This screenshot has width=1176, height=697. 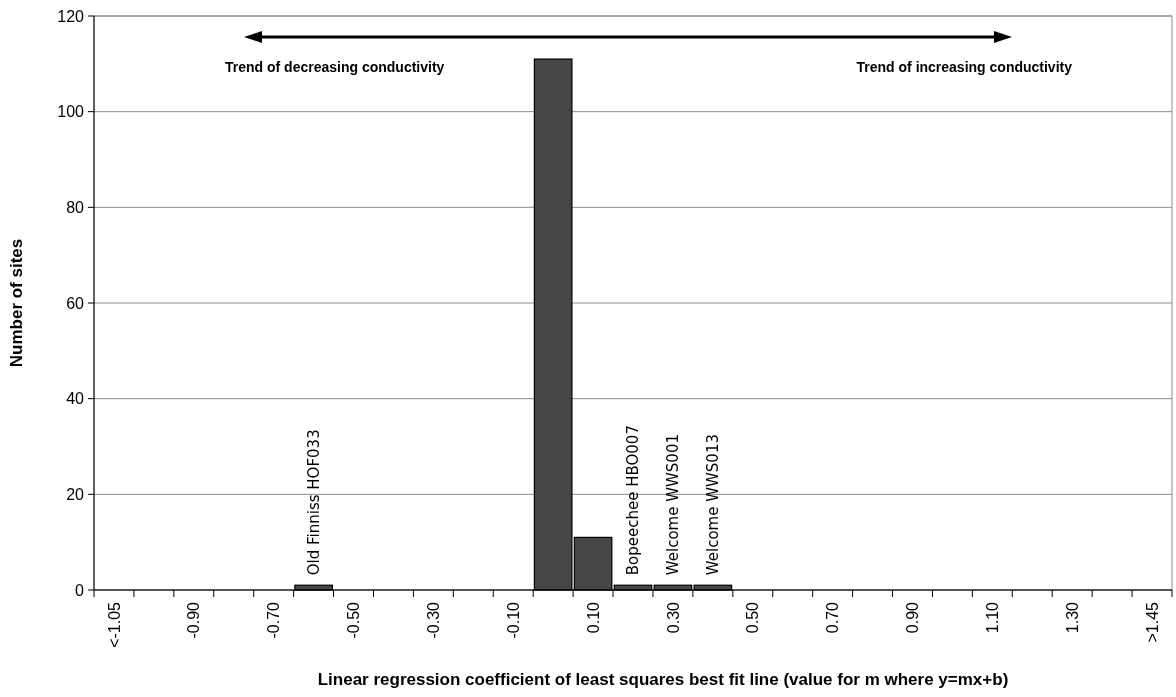 I want to click on x-tick-label: -0.90, so click(x=194, y=620).